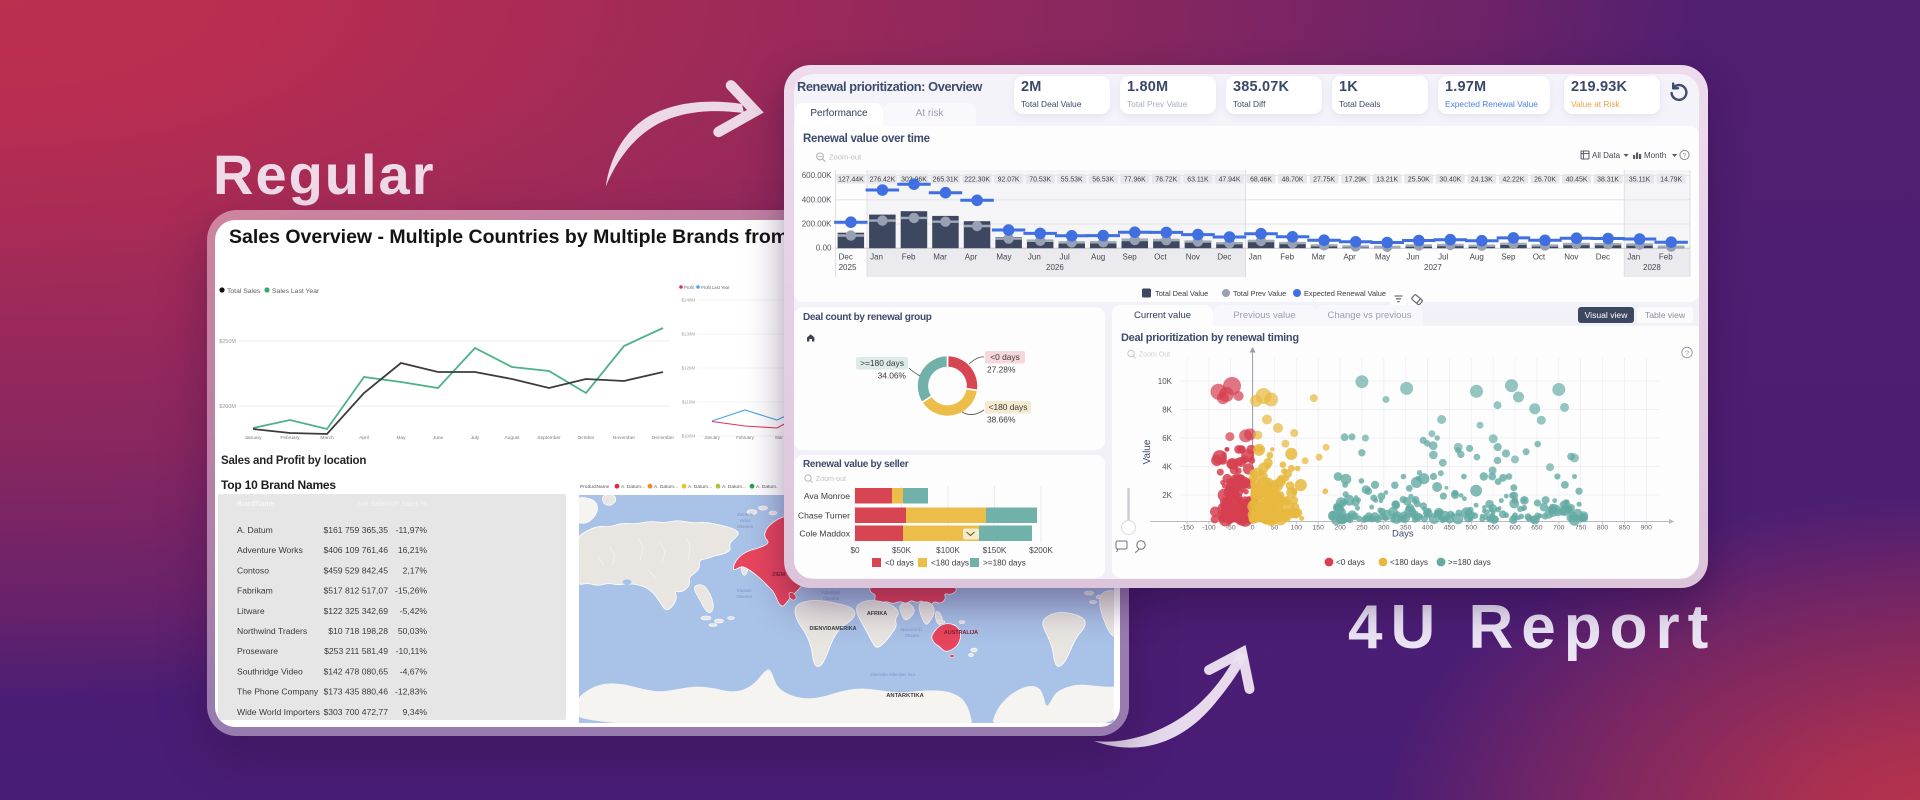 The image size is (1920, 800). What do you see at coordinates (824, 248) in the screenshot?
I see `svg-text: 0.00` at bounding box center [824, 248].